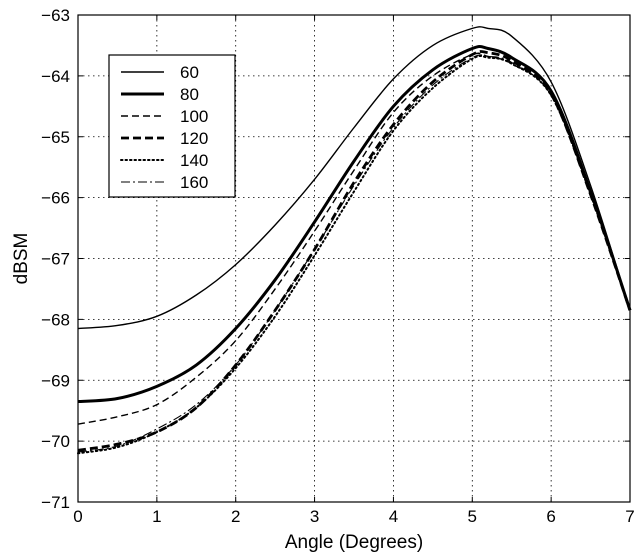 The image size is (638, 556). What do you see at coordinates (235, 516) in the screenshot?
I see `x-tick-label: 2` at bounding box center [235, 516].